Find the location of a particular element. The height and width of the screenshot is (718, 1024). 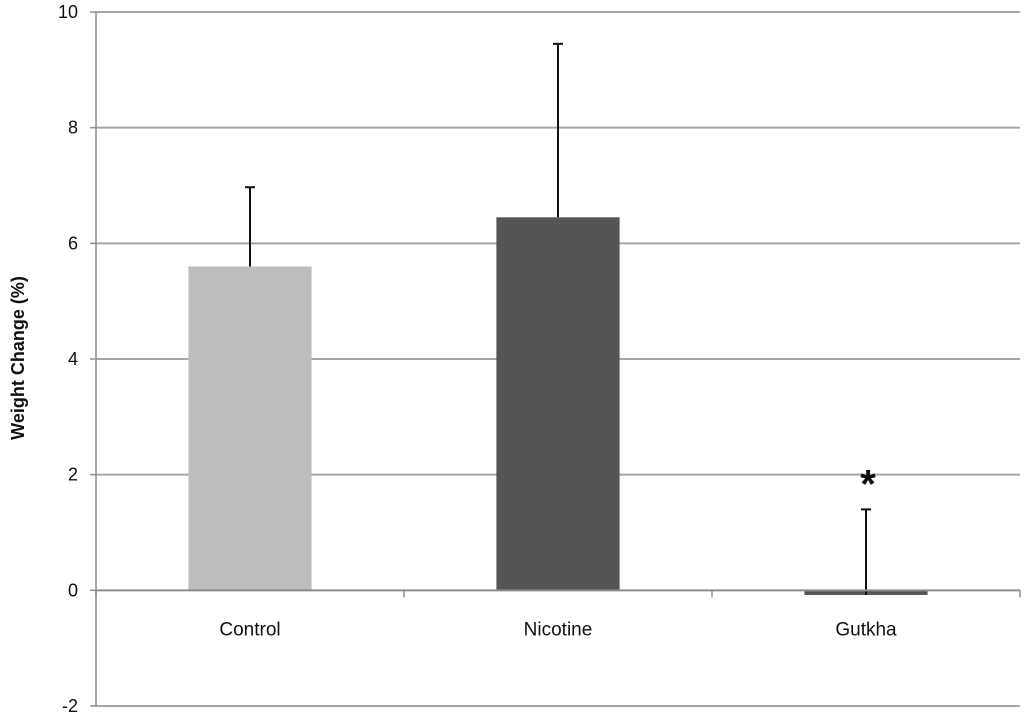

y-tick-label: 10 is located at coordinates (68, 12).